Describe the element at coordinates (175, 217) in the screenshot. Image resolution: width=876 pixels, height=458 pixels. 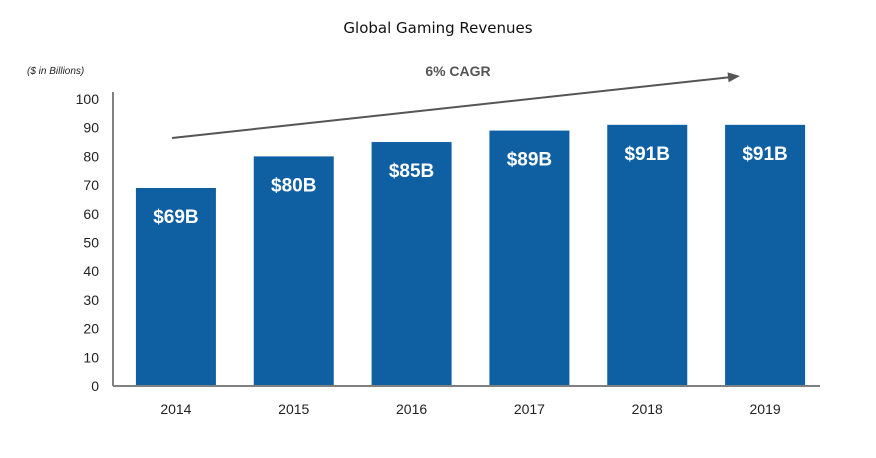
I see `bar-data-label: $69B` at that location.